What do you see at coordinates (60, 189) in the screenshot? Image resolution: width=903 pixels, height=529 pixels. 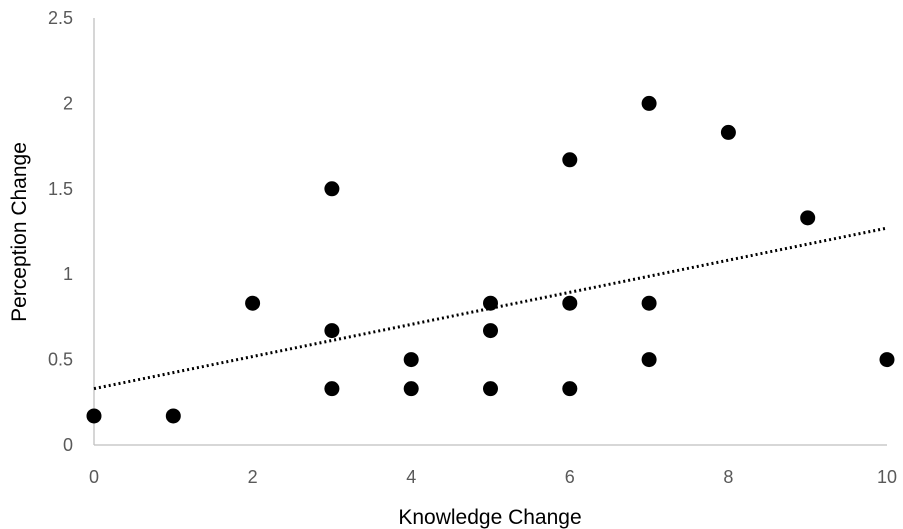 I see `y-tick-label: 1.5` at bounding box center [60, 189].